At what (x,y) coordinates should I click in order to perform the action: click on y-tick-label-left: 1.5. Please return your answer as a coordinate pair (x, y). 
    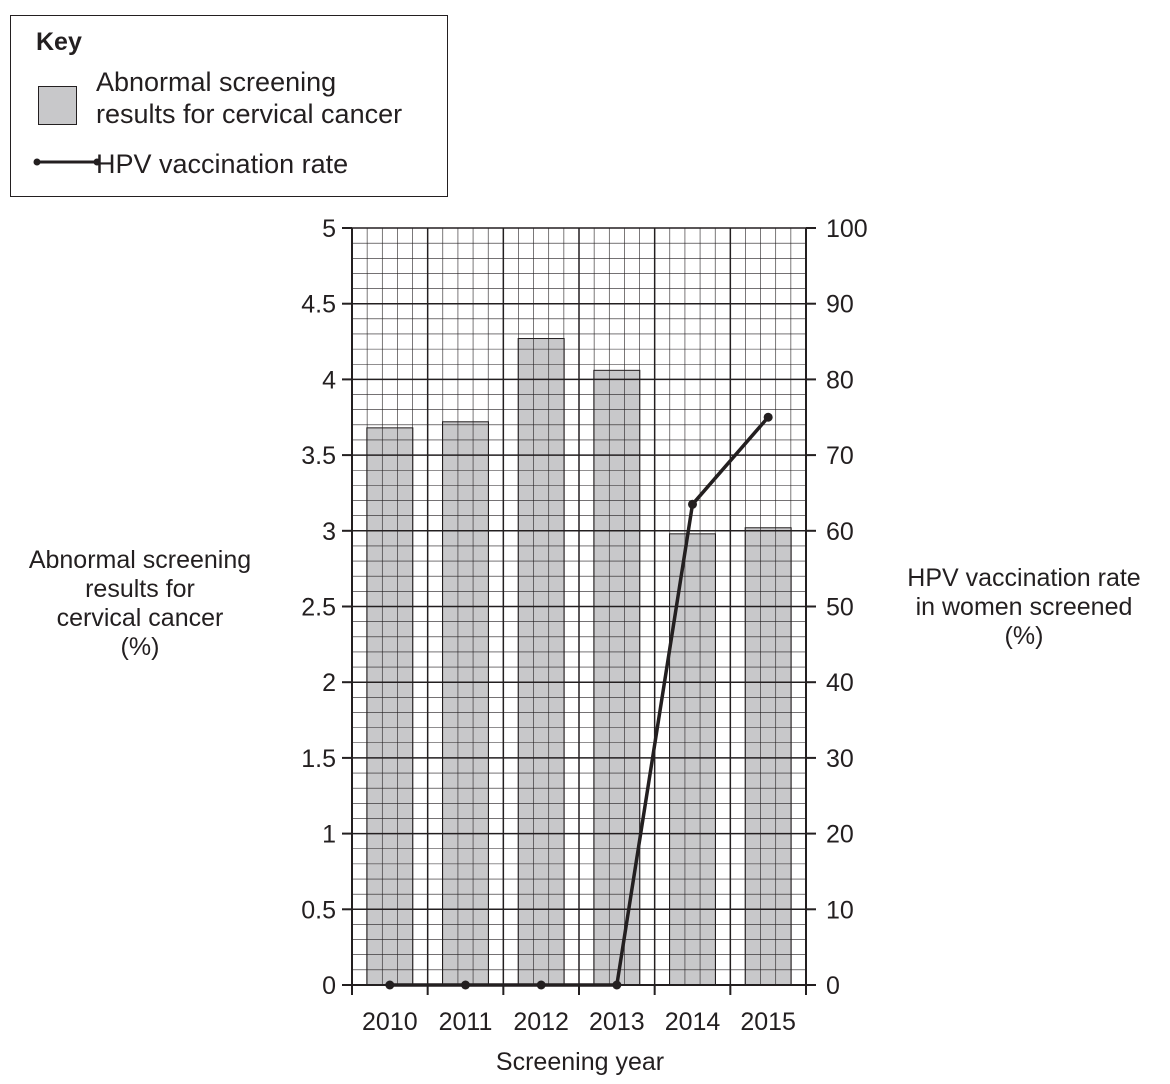
    Looking at the image, I should click on (318, 759).